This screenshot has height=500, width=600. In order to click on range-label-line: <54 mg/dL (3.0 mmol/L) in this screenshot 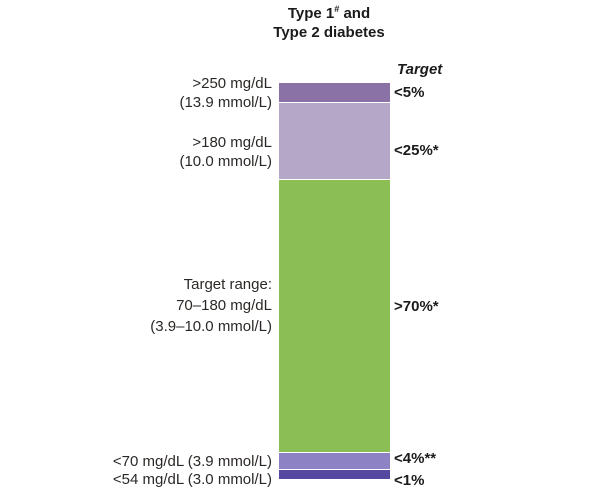, I will do `click(192, 479)`.